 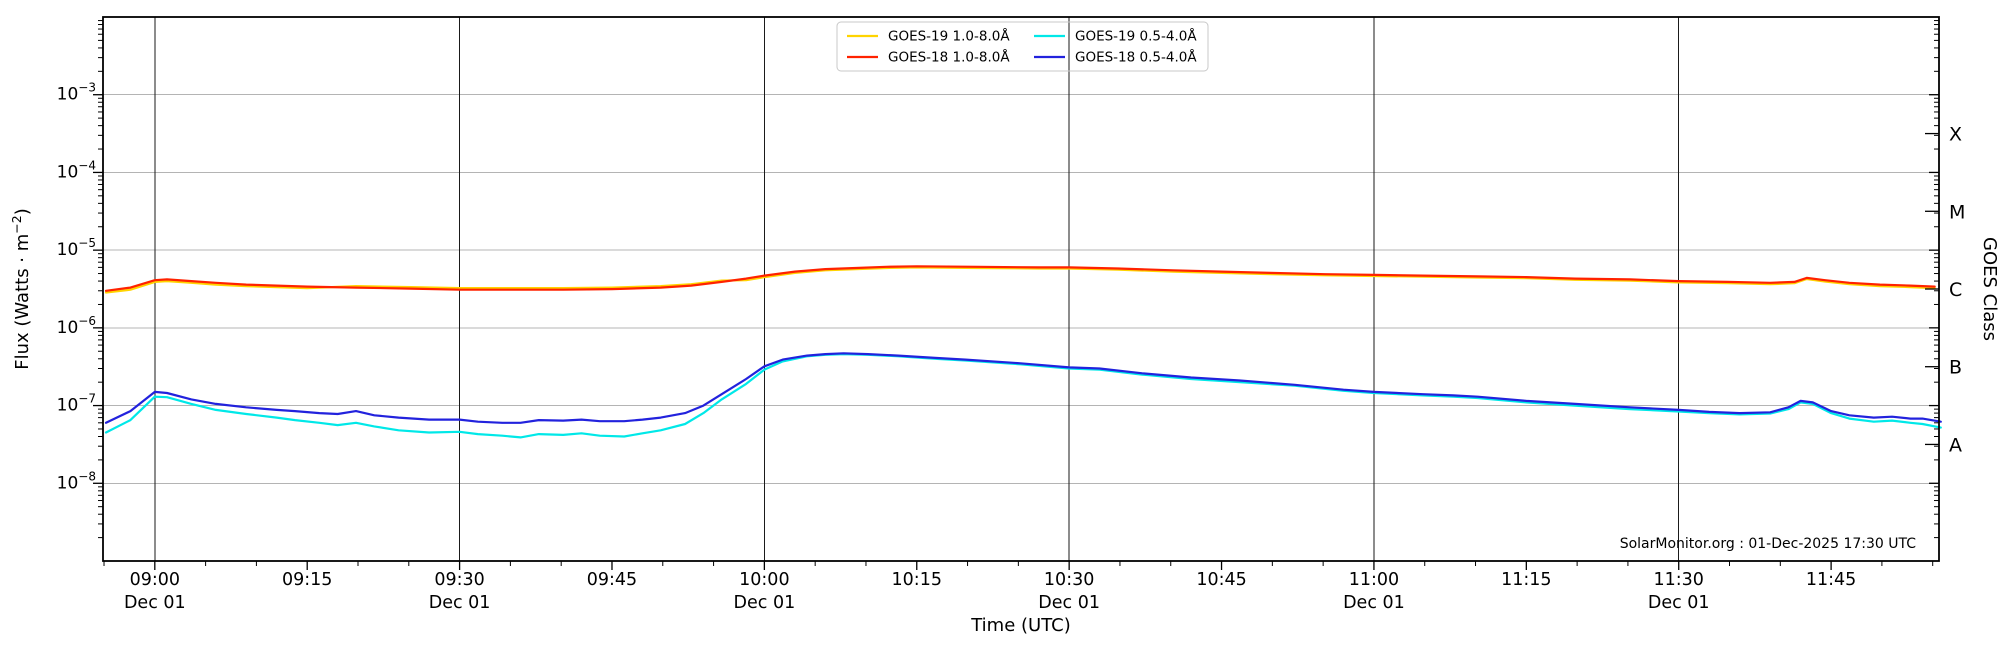 What do you see at coordinates (459, 580) in the screenshot?
I see `x-tick-label-0930: 09:30` at bounding box center [459, 580].